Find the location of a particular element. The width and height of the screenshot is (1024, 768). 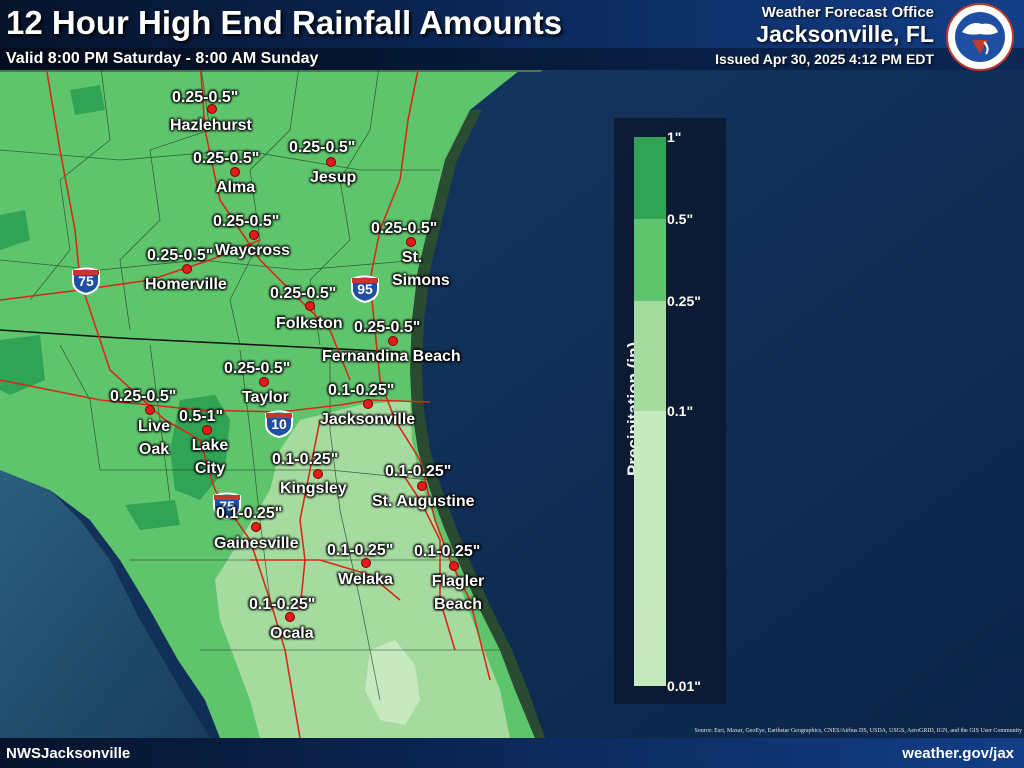

interstate-95-number: 95 is located at coordinates (365, 289).